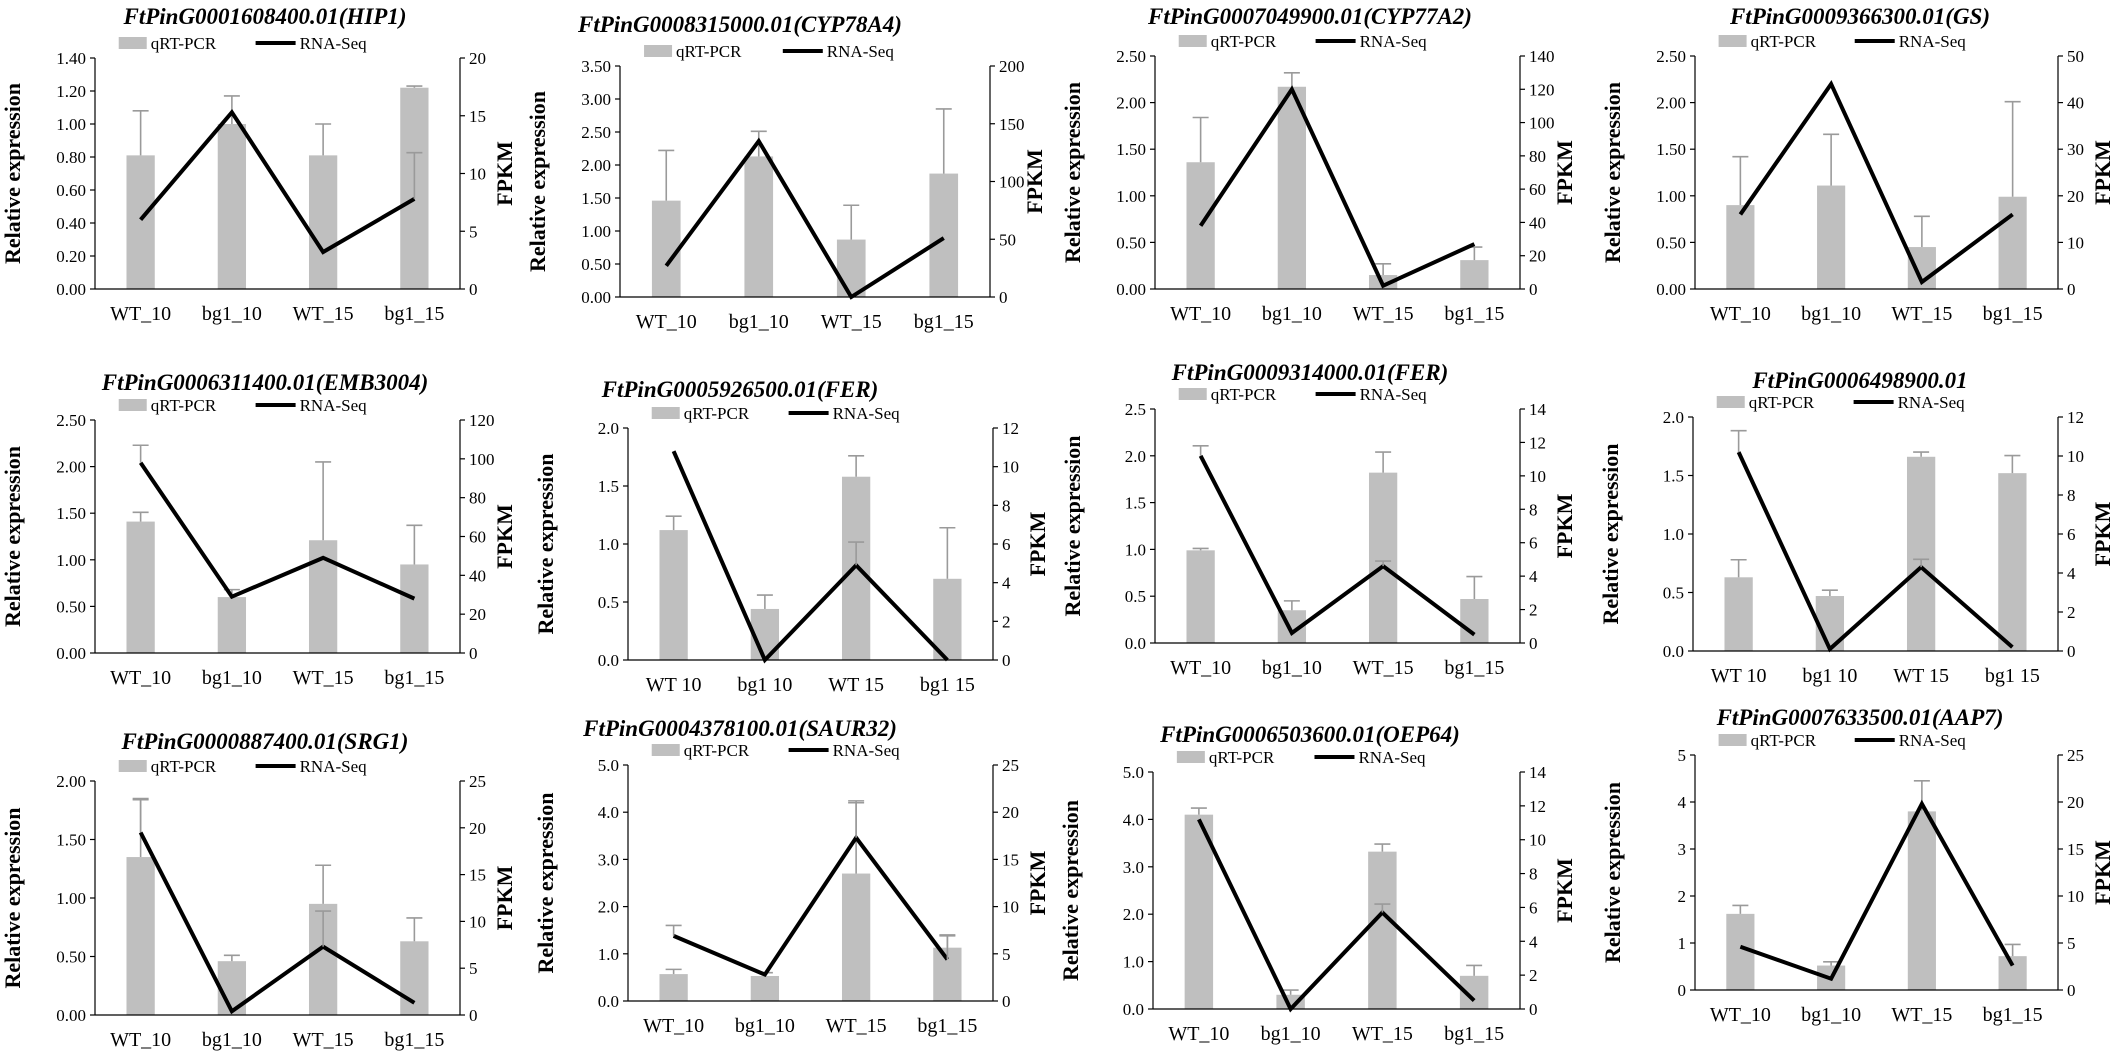  Describe the element at coordinates (596, 66) in the screenshot. I see `y-tick-label: 3.50` at that location.